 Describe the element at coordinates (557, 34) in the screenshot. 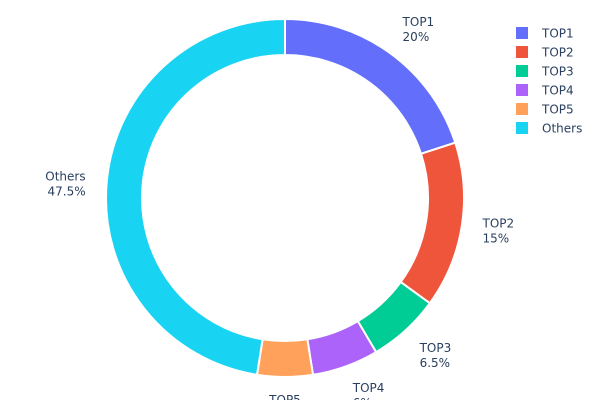

I see `legend-label-top1: TOP1` at that location.